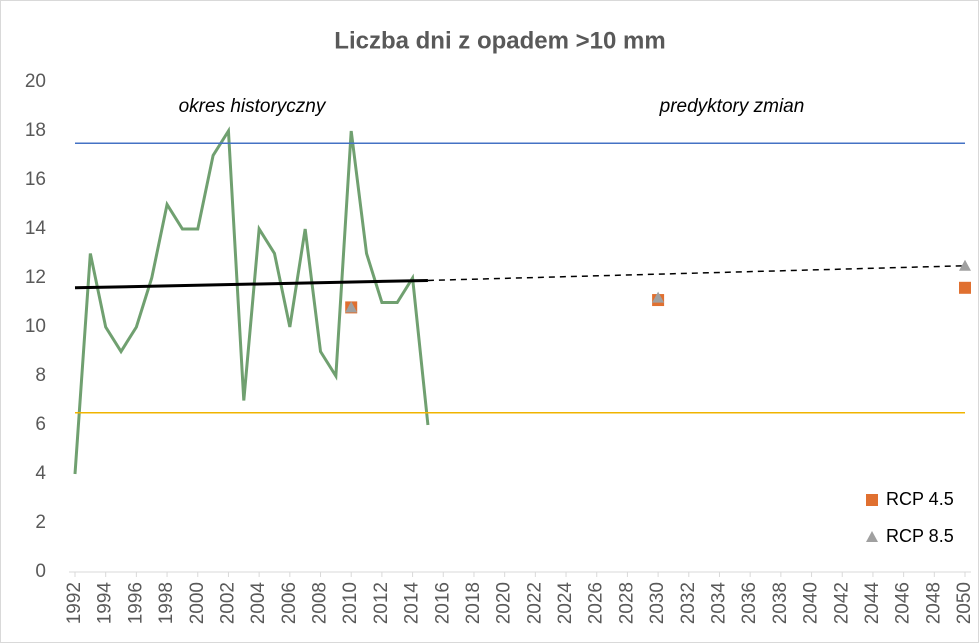 This screenshot has width=979, height=643. What do you see at coordinates (197, 603) in the screenshot?
I see `x-tick-label: 2000` at bounding box center [197, 603].